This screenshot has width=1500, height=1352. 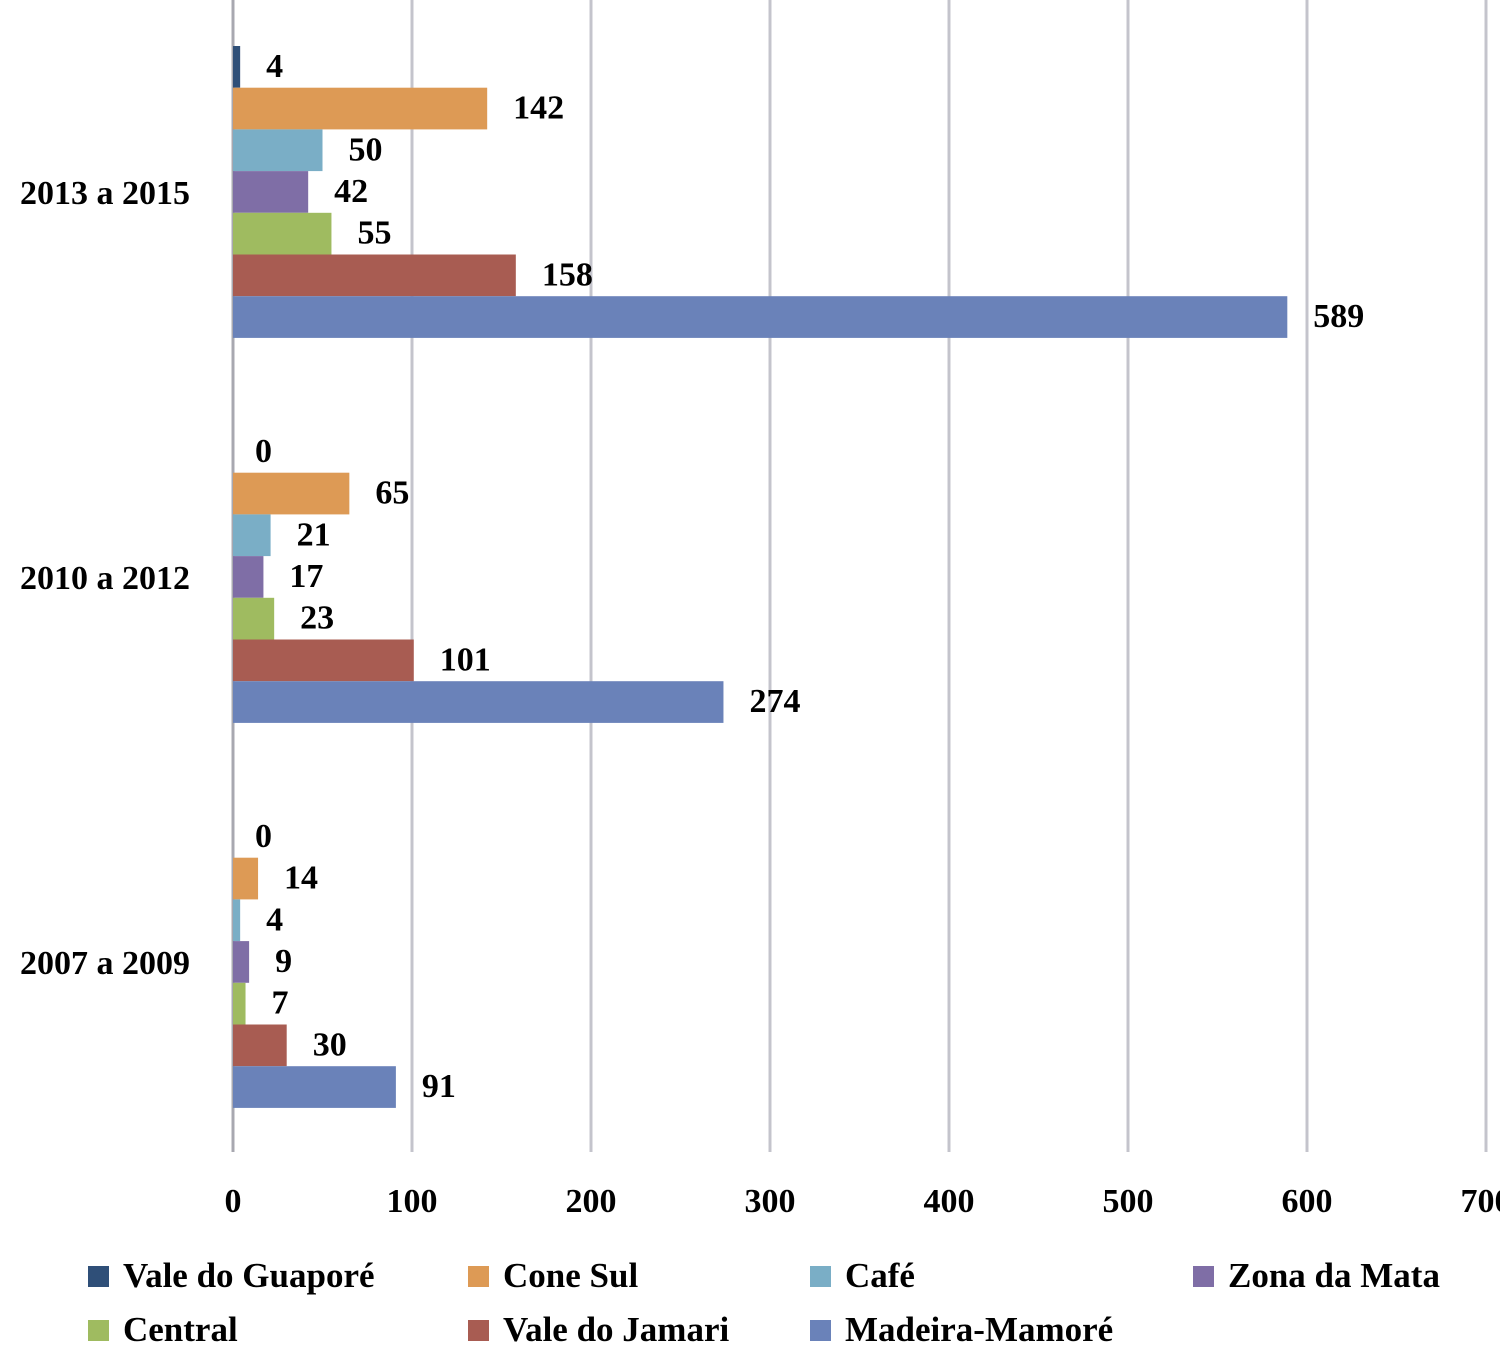 I want to click on data-label: 14, so click(x=301, y=878).